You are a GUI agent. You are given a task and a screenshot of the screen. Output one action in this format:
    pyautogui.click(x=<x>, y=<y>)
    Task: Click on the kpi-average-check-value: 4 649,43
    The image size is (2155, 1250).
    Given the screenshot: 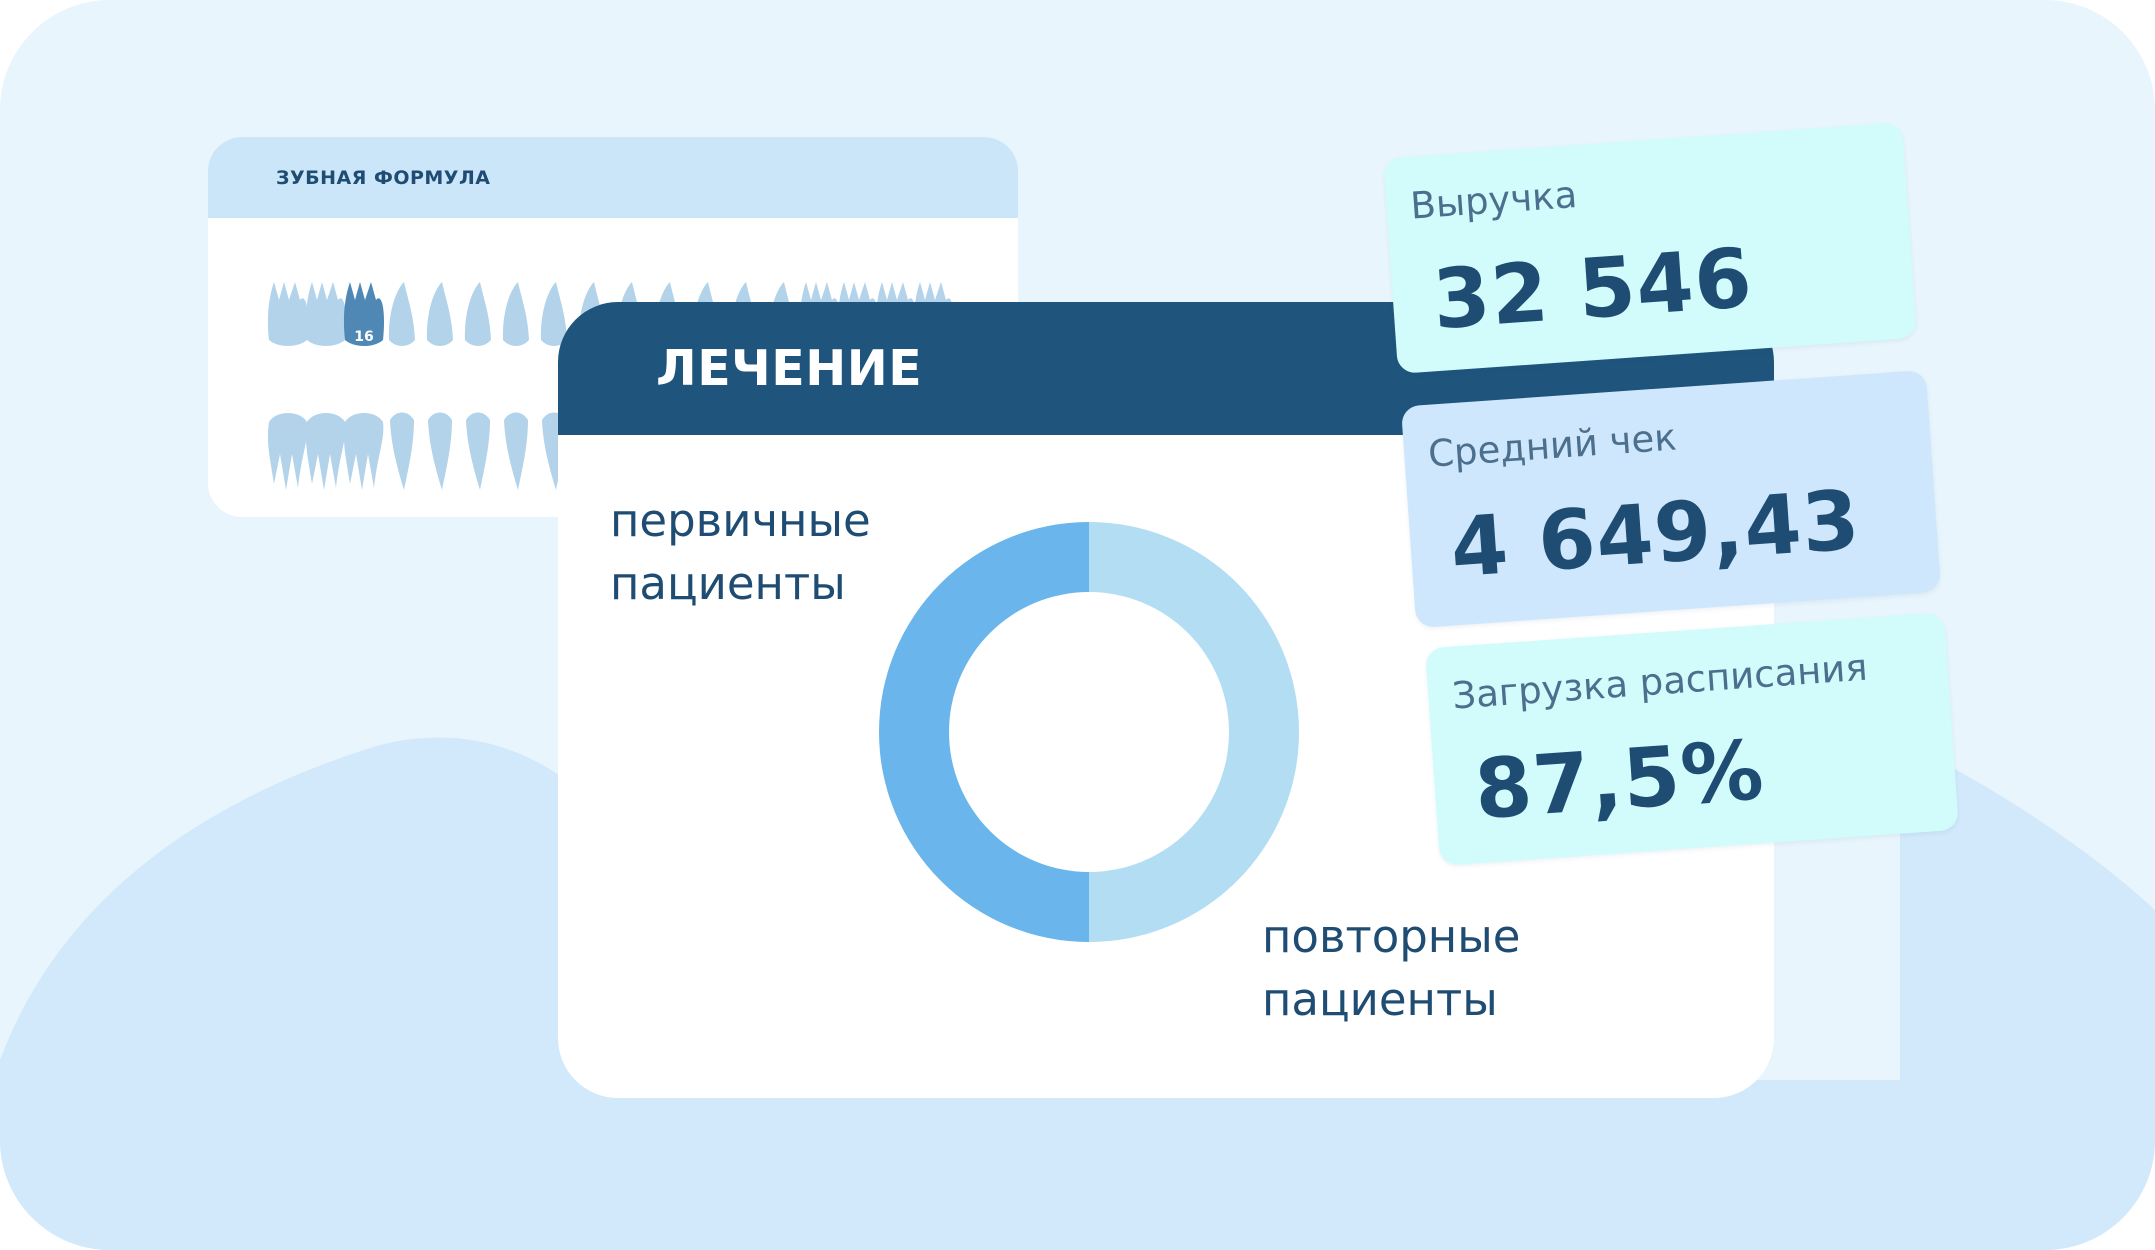 What is the action you would take?
    pyautogui.click(x=1655, y=534)
    